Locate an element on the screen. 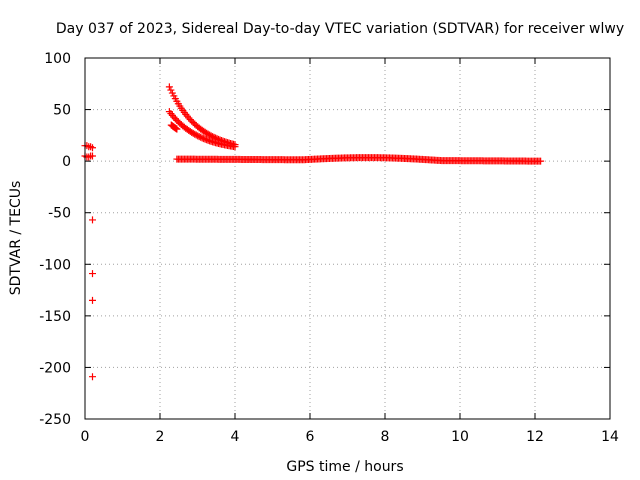 Image resolution: width=640 pixels, height=480 pixels. y-tick-label: -200 is located at coordinates (55, 368).